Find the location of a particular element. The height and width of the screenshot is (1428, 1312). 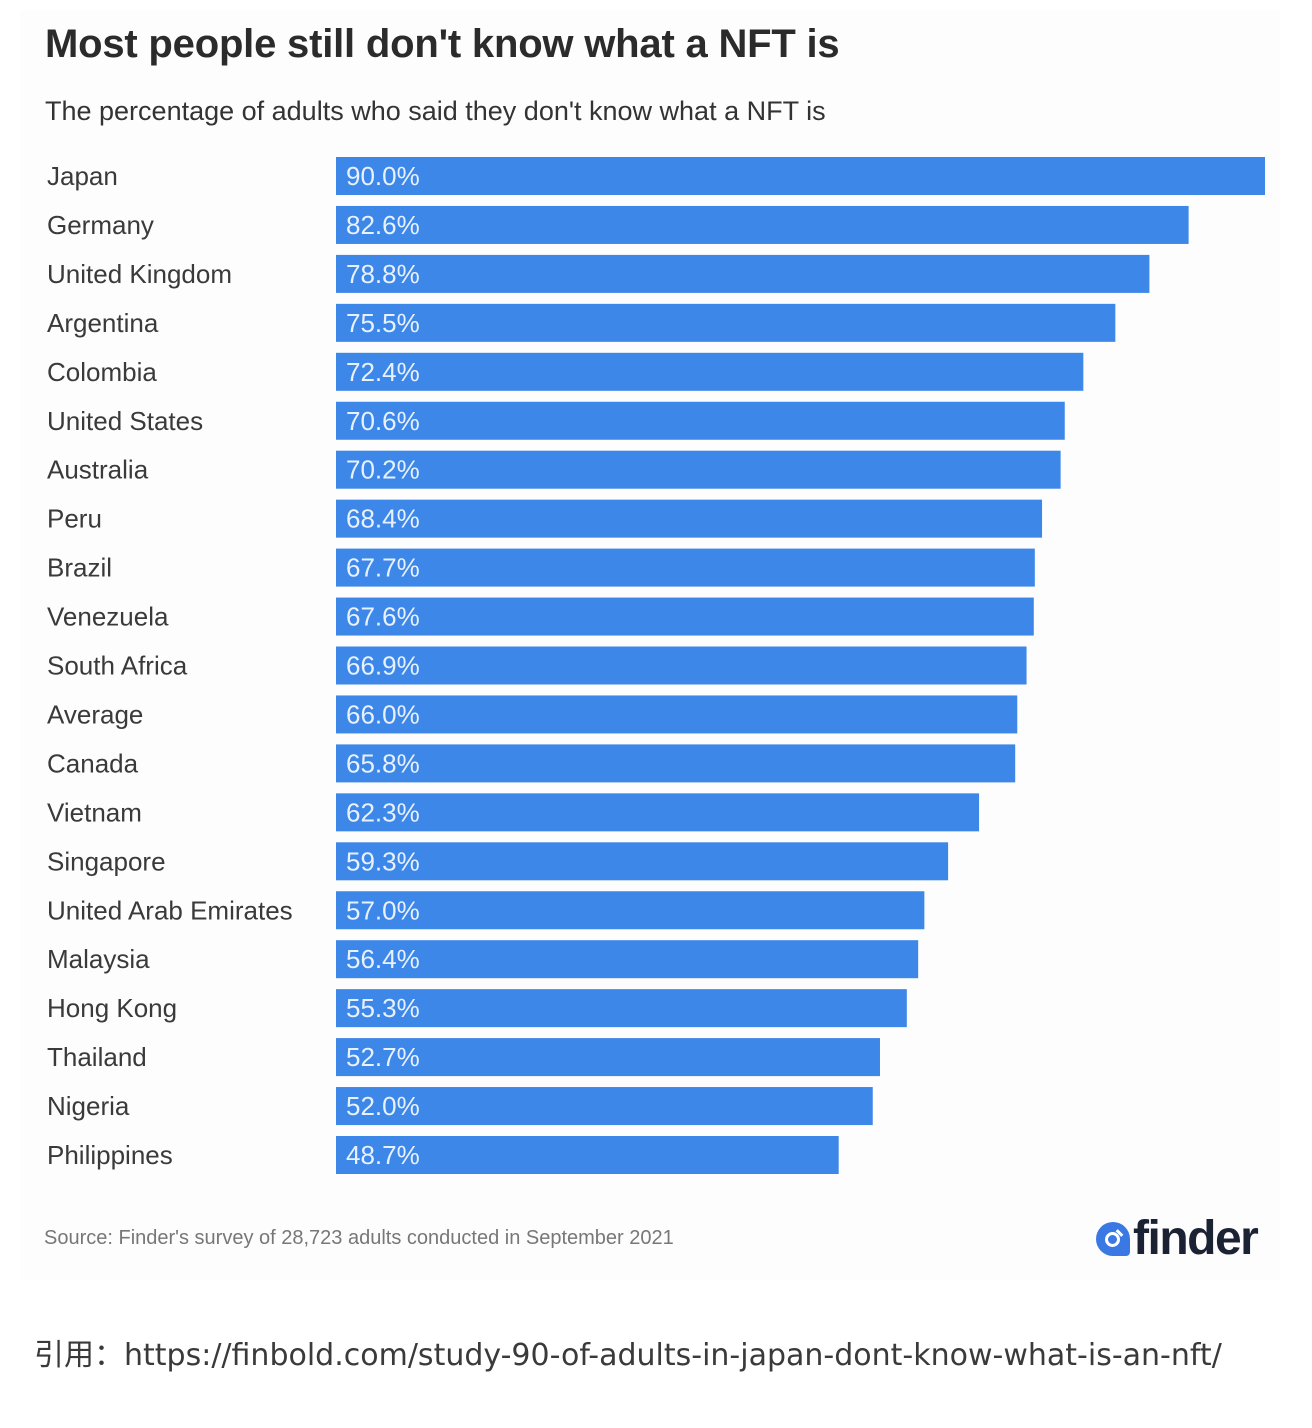

value-label: 78.8% is located at coordinates (383, 274).